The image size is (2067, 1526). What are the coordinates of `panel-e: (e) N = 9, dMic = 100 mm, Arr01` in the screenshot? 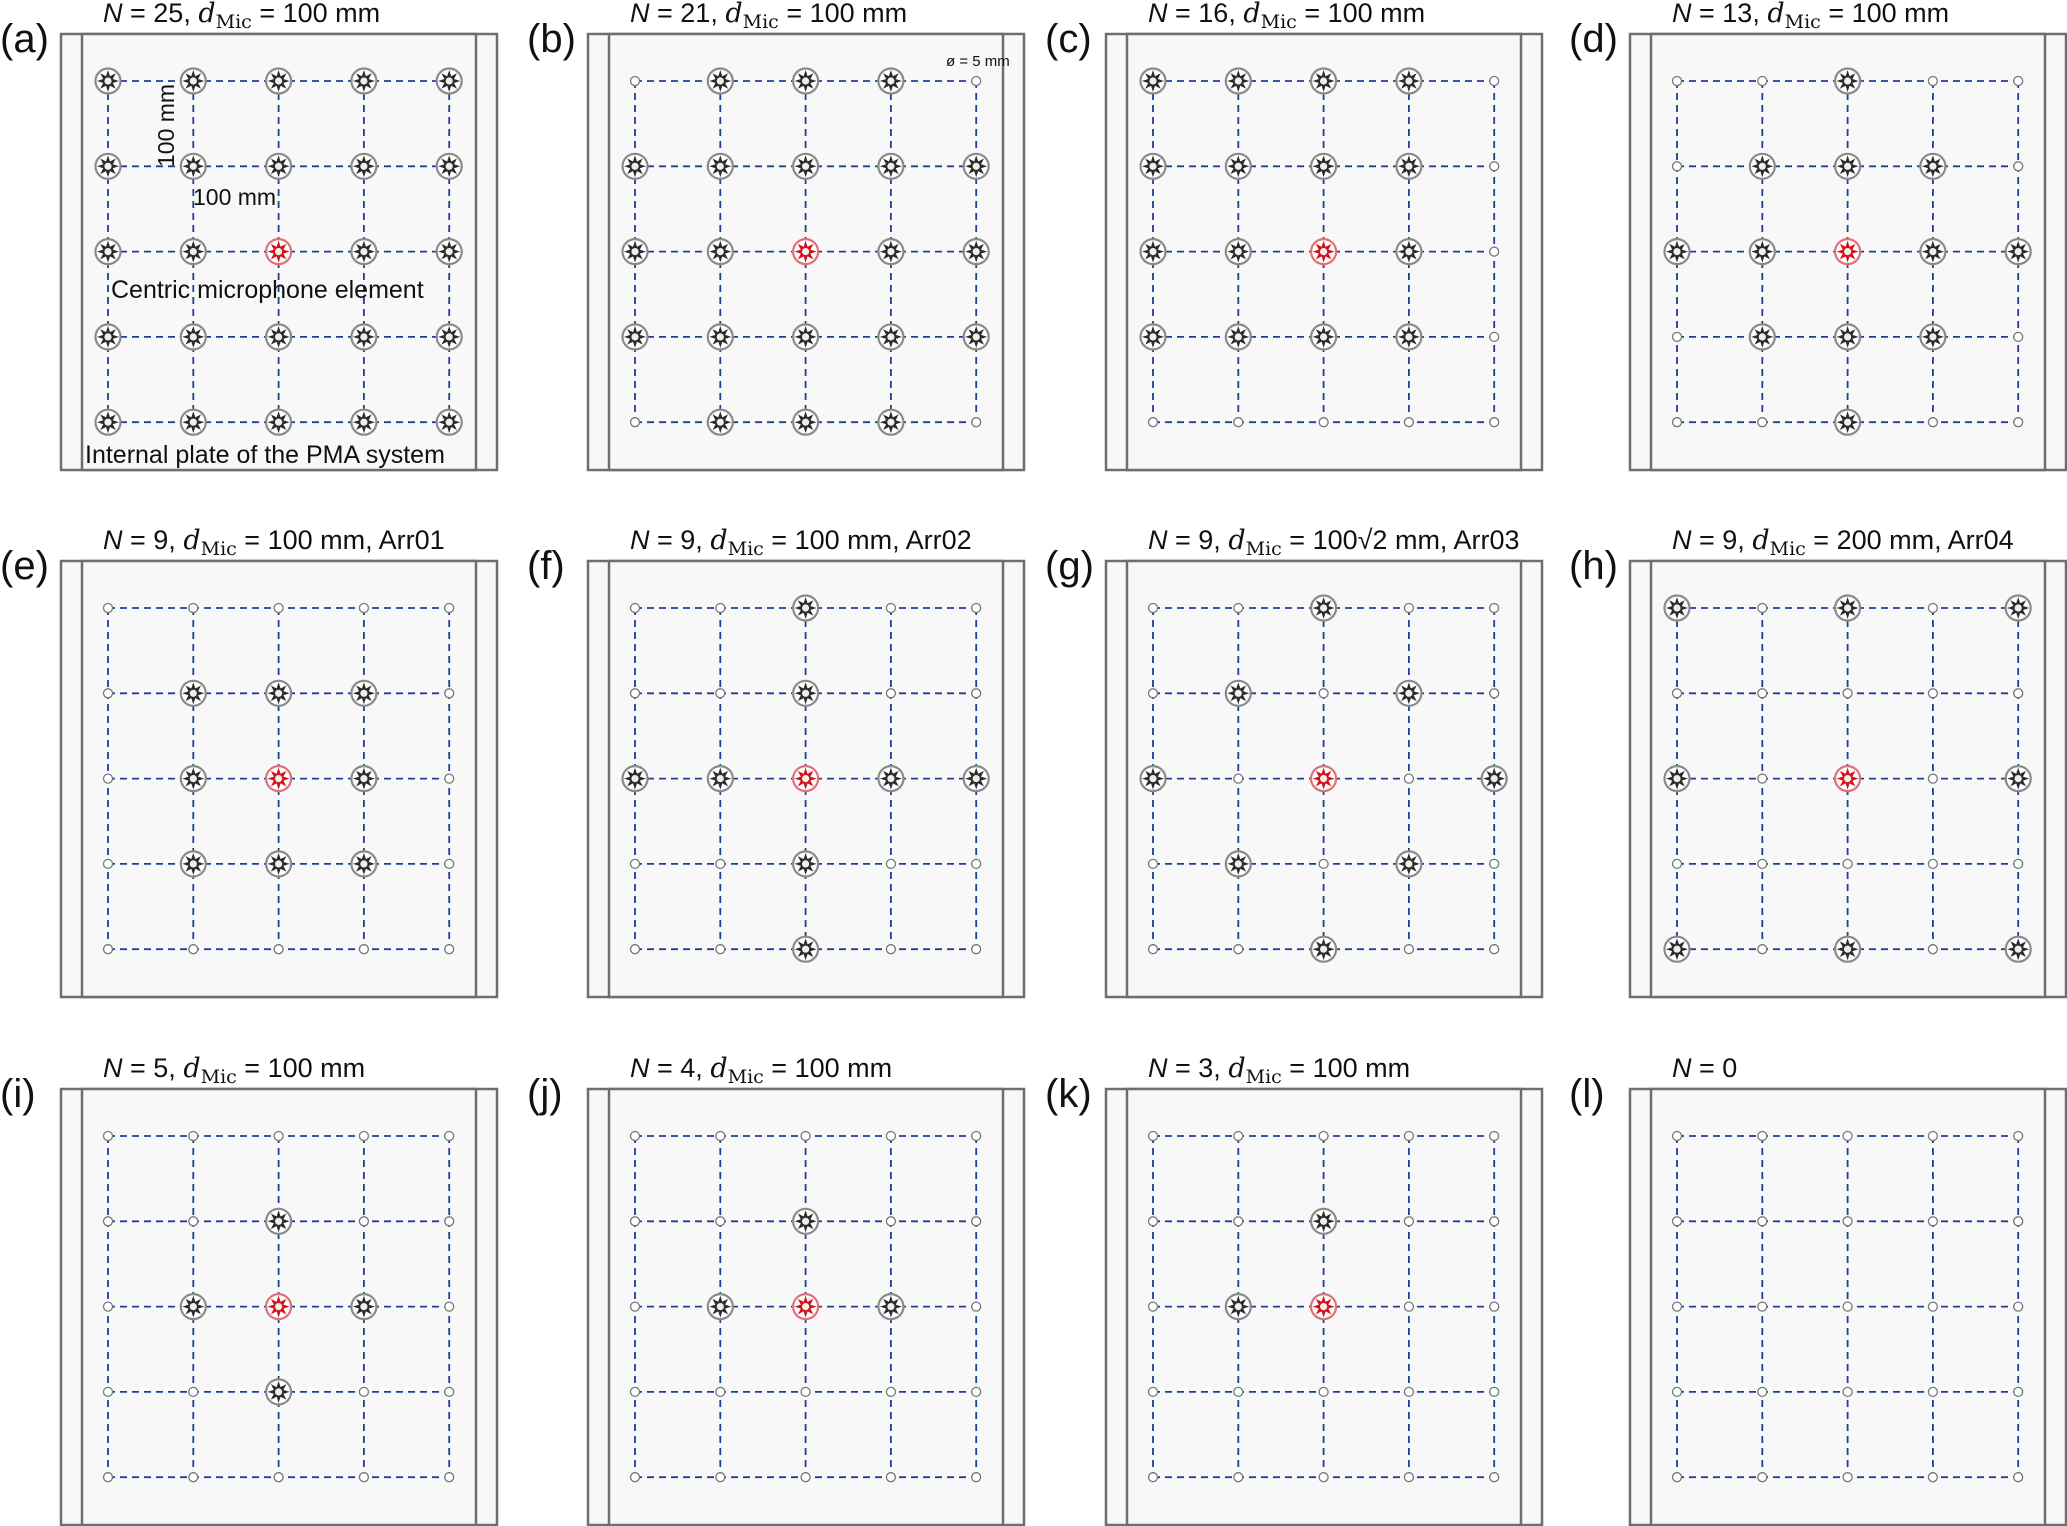 It's located at (249, 762).